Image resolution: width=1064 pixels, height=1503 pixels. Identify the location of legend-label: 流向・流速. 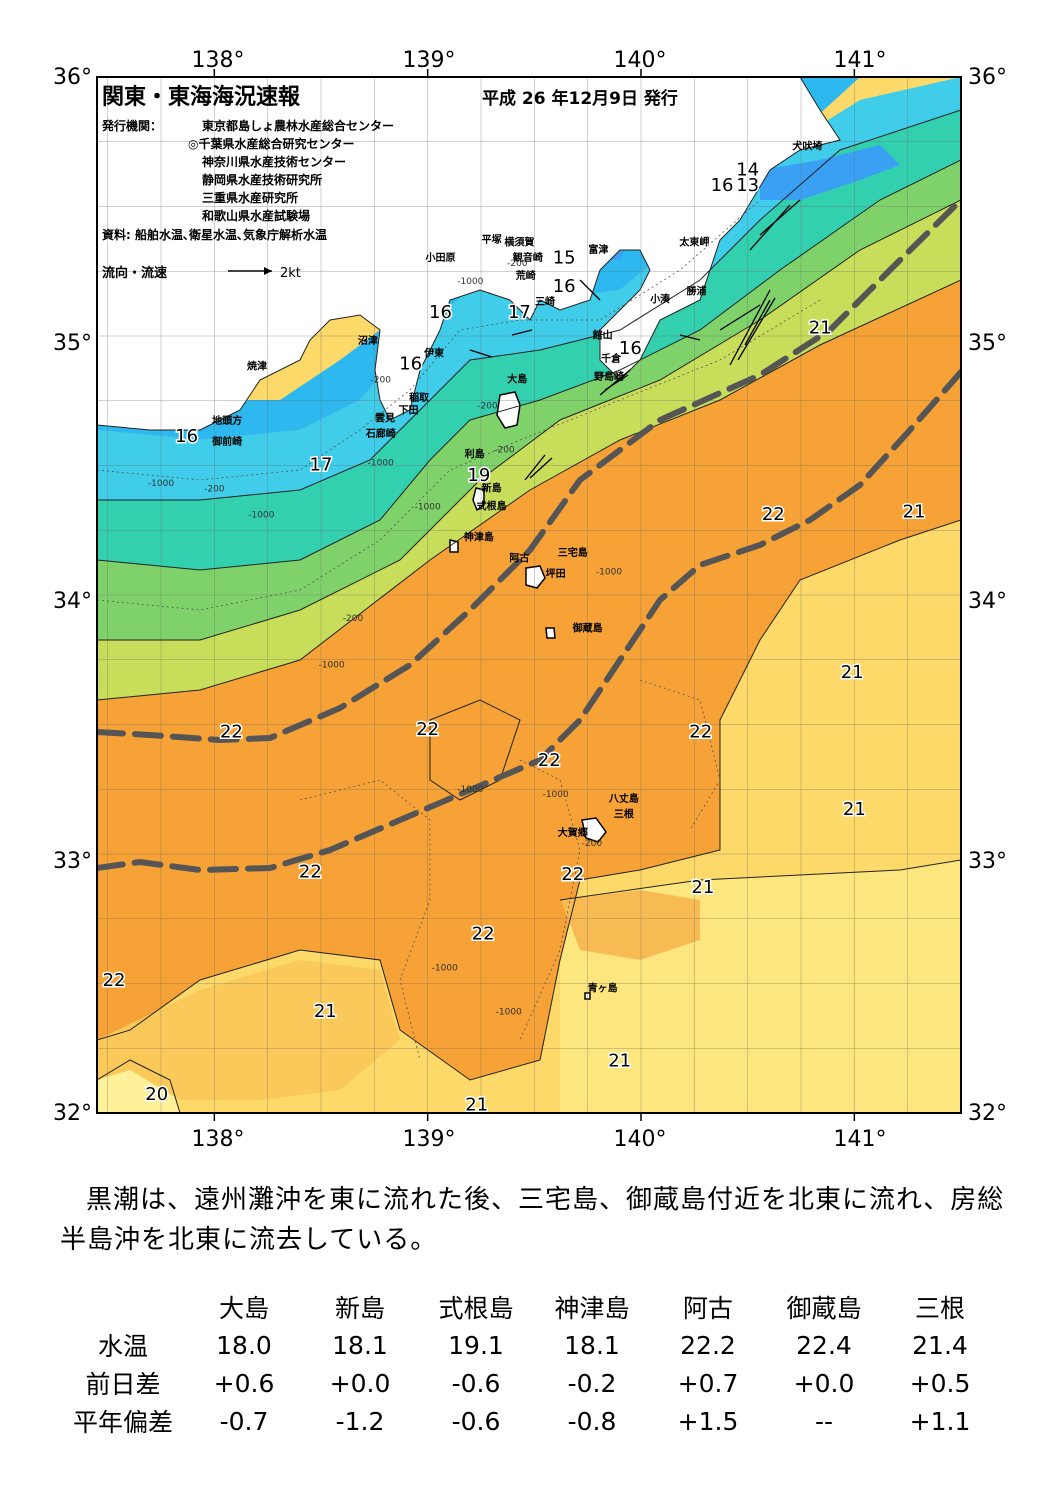
(134, 273).